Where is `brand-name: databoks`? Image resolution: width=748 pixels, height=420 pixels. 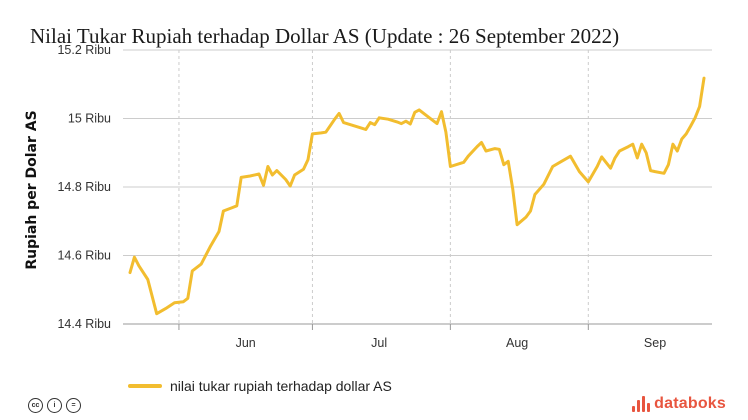 brand-name: databoks is located at coordinates (690, 403).